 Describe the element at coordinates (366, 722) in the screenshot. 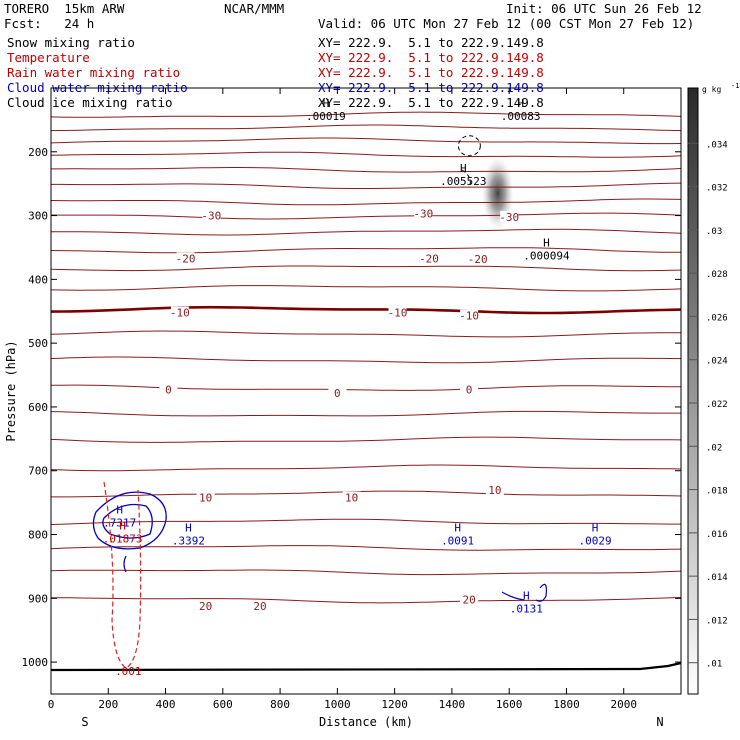

I see `x-axis-title: Distance (km)` at that location.